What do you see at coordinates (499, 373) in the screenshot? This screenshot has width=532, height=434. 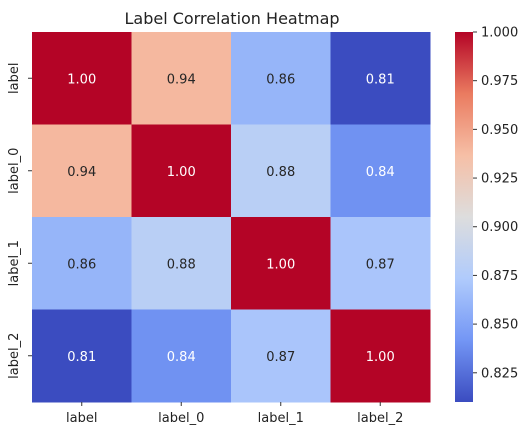 I see `colorbar-tick-label: 0.825` at bounding box center [499, 373].